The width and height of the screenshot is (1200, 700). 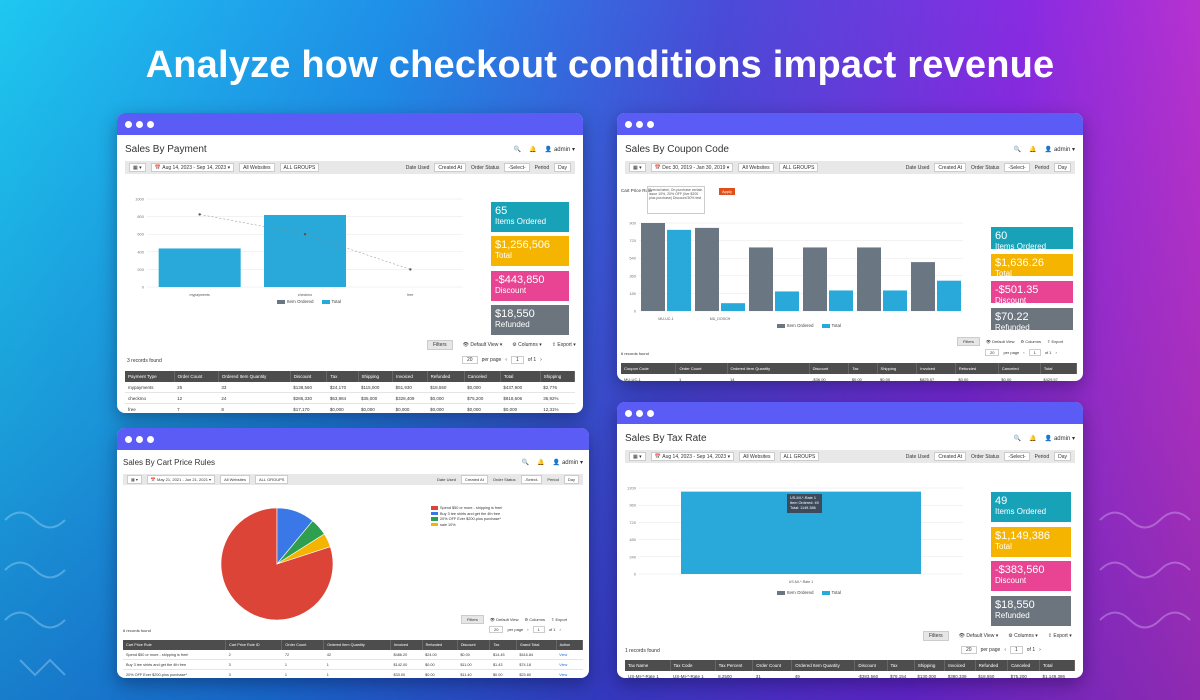 I want to click on column-header: Coupon Code, so click(x=649, y=368).